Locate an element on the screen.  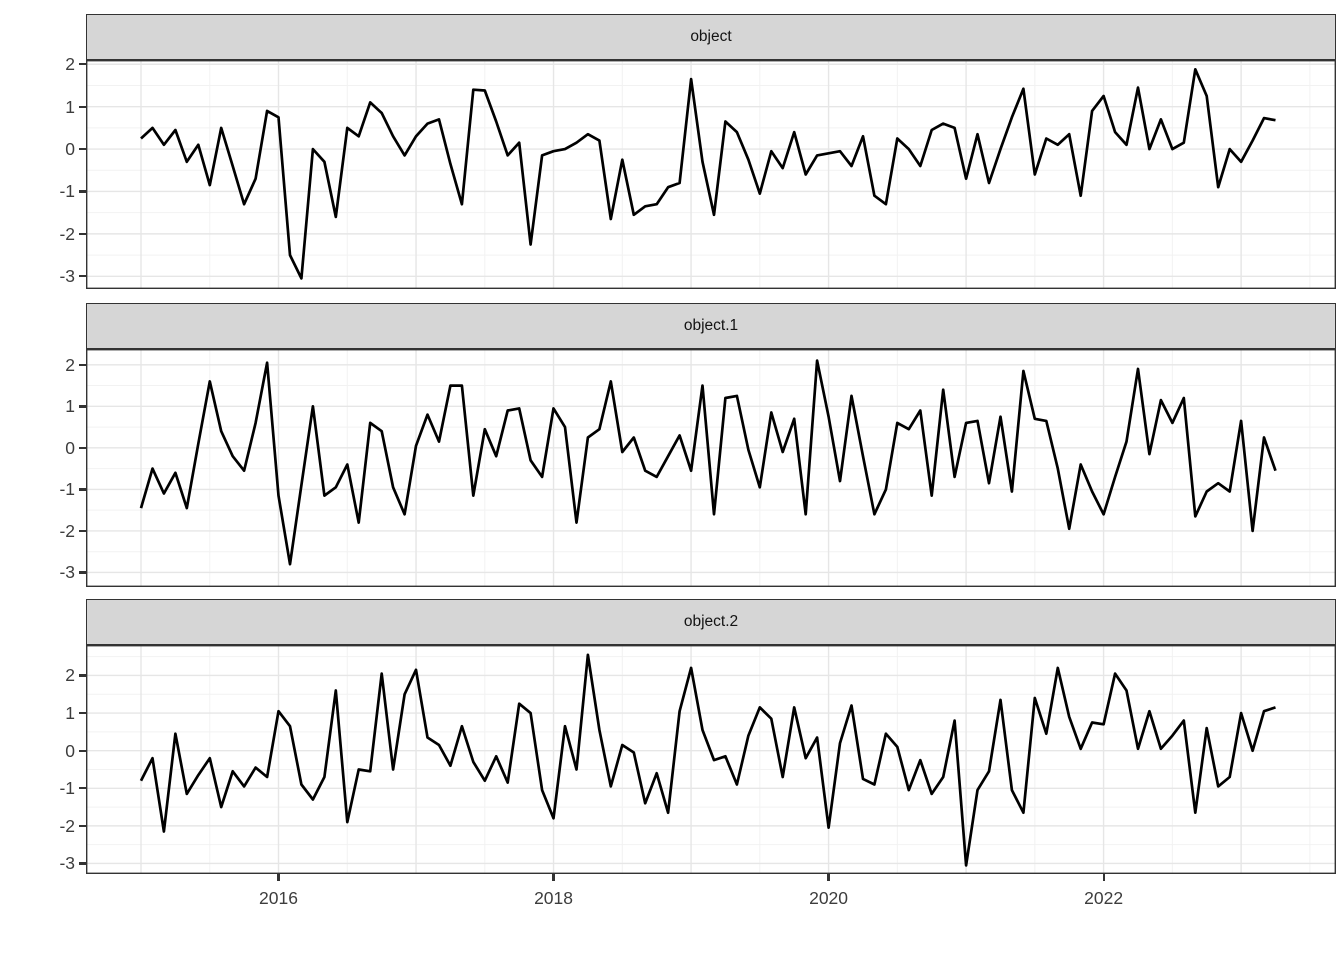
facet-strip-object-1: object.1 is located at coordinates (711, 326).